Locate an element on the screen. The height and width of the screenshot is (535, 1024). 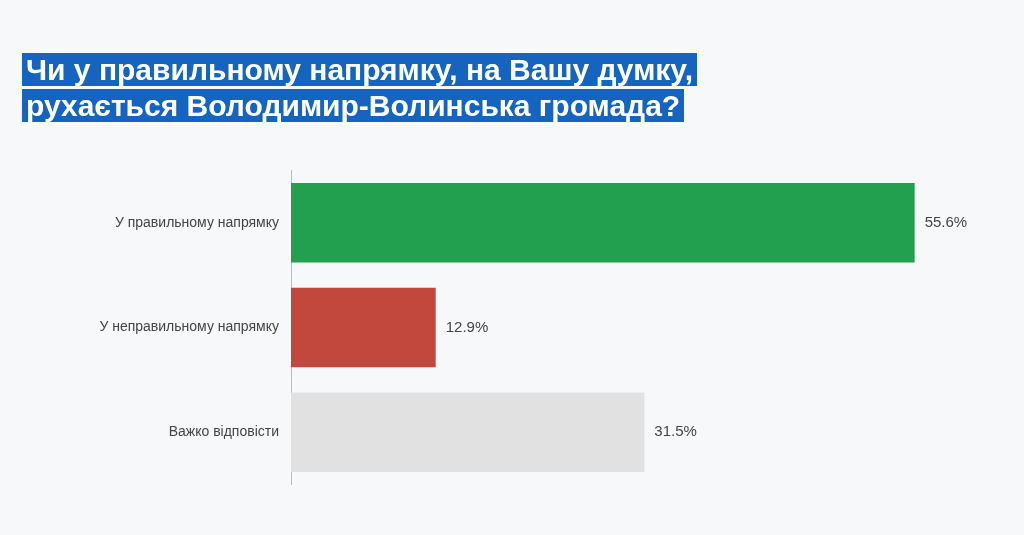
data-label: 55.6% is located at coordinates (946, 221).